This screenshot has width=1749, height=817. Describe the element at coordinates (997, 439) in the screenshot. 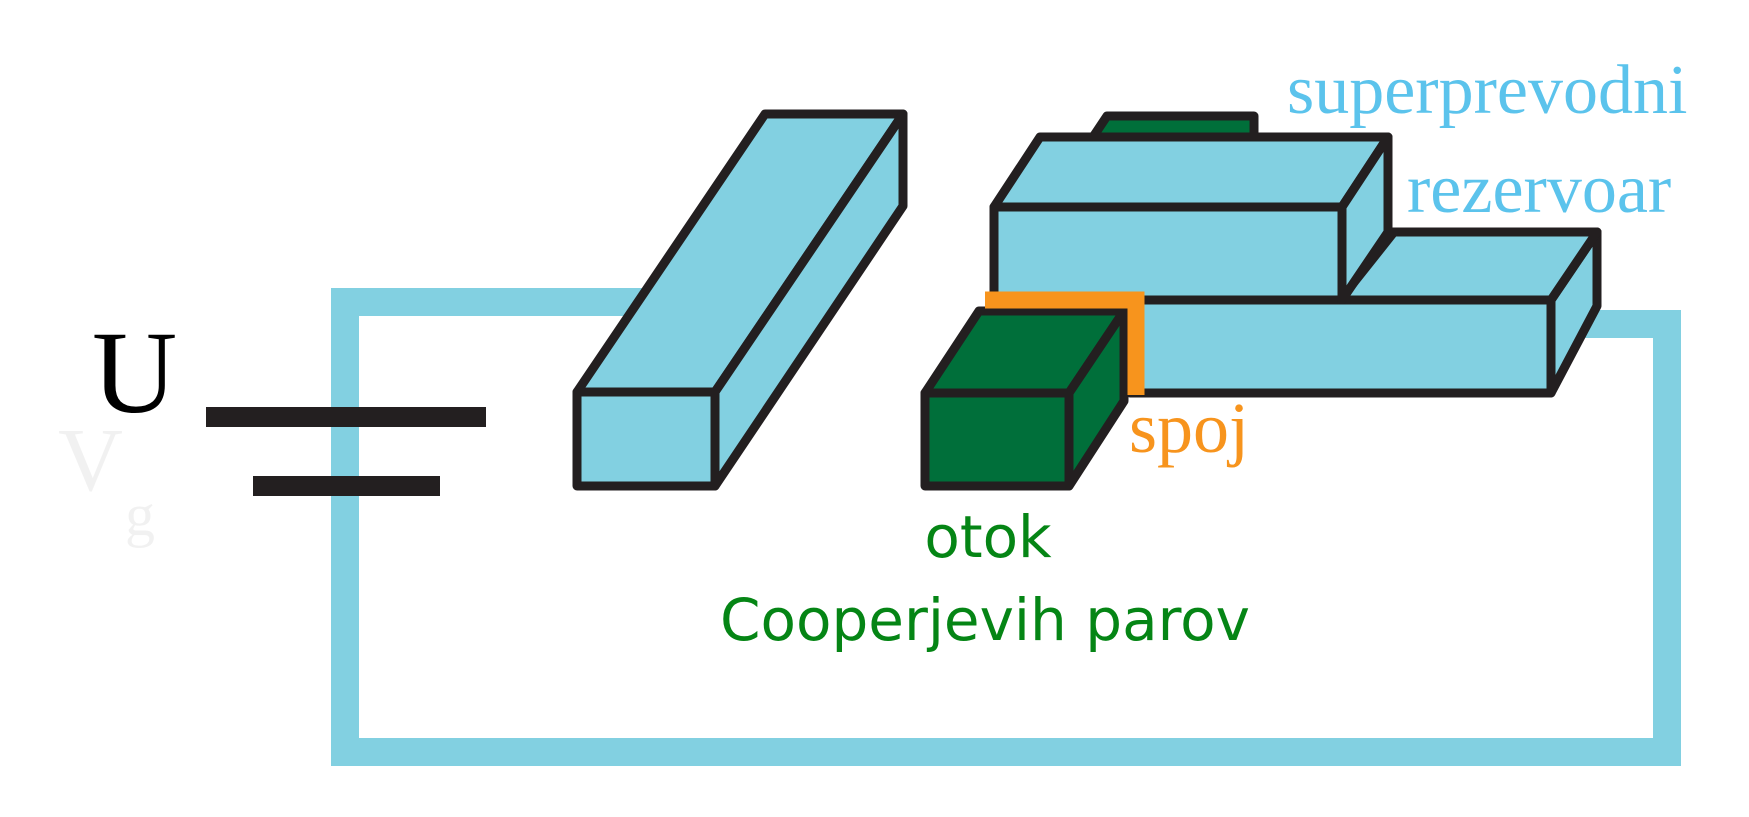

I see `island-front-face` at that location.